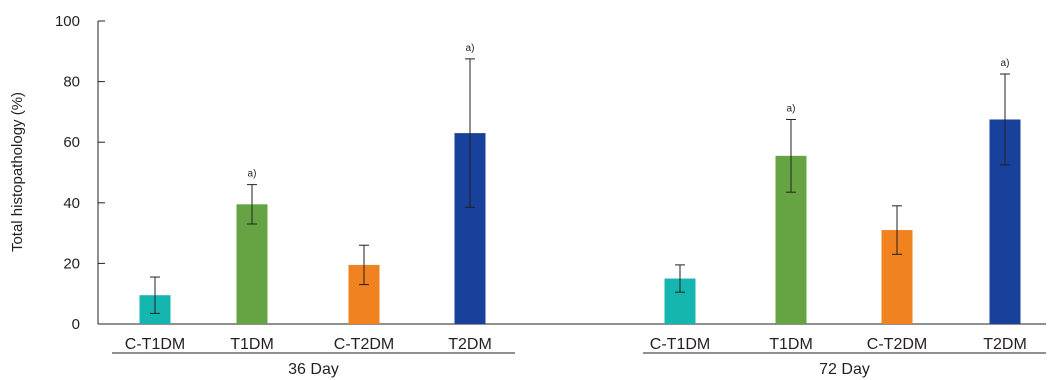 This screenshot has height=380, width=1049. What do you see at coordinates (844, 369) in the screenshot?
I see `group-label: 72 Day` at bounding box center [844, 369].